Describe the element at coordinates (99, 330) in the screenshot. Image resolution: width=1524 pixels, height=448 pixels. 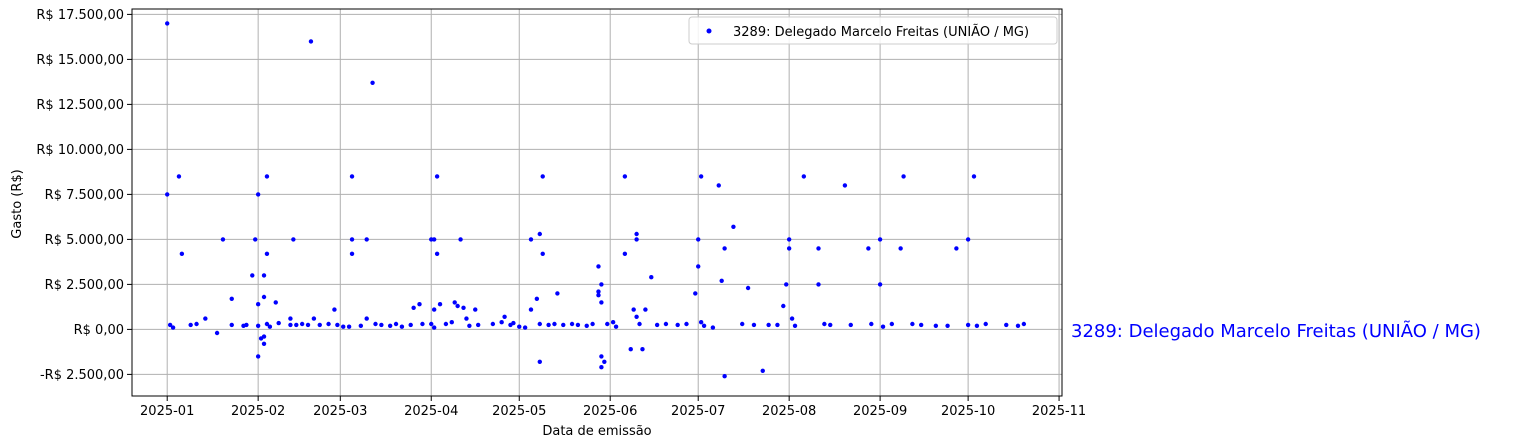
I see `y-tick-label: R$ 0,00` at that location.